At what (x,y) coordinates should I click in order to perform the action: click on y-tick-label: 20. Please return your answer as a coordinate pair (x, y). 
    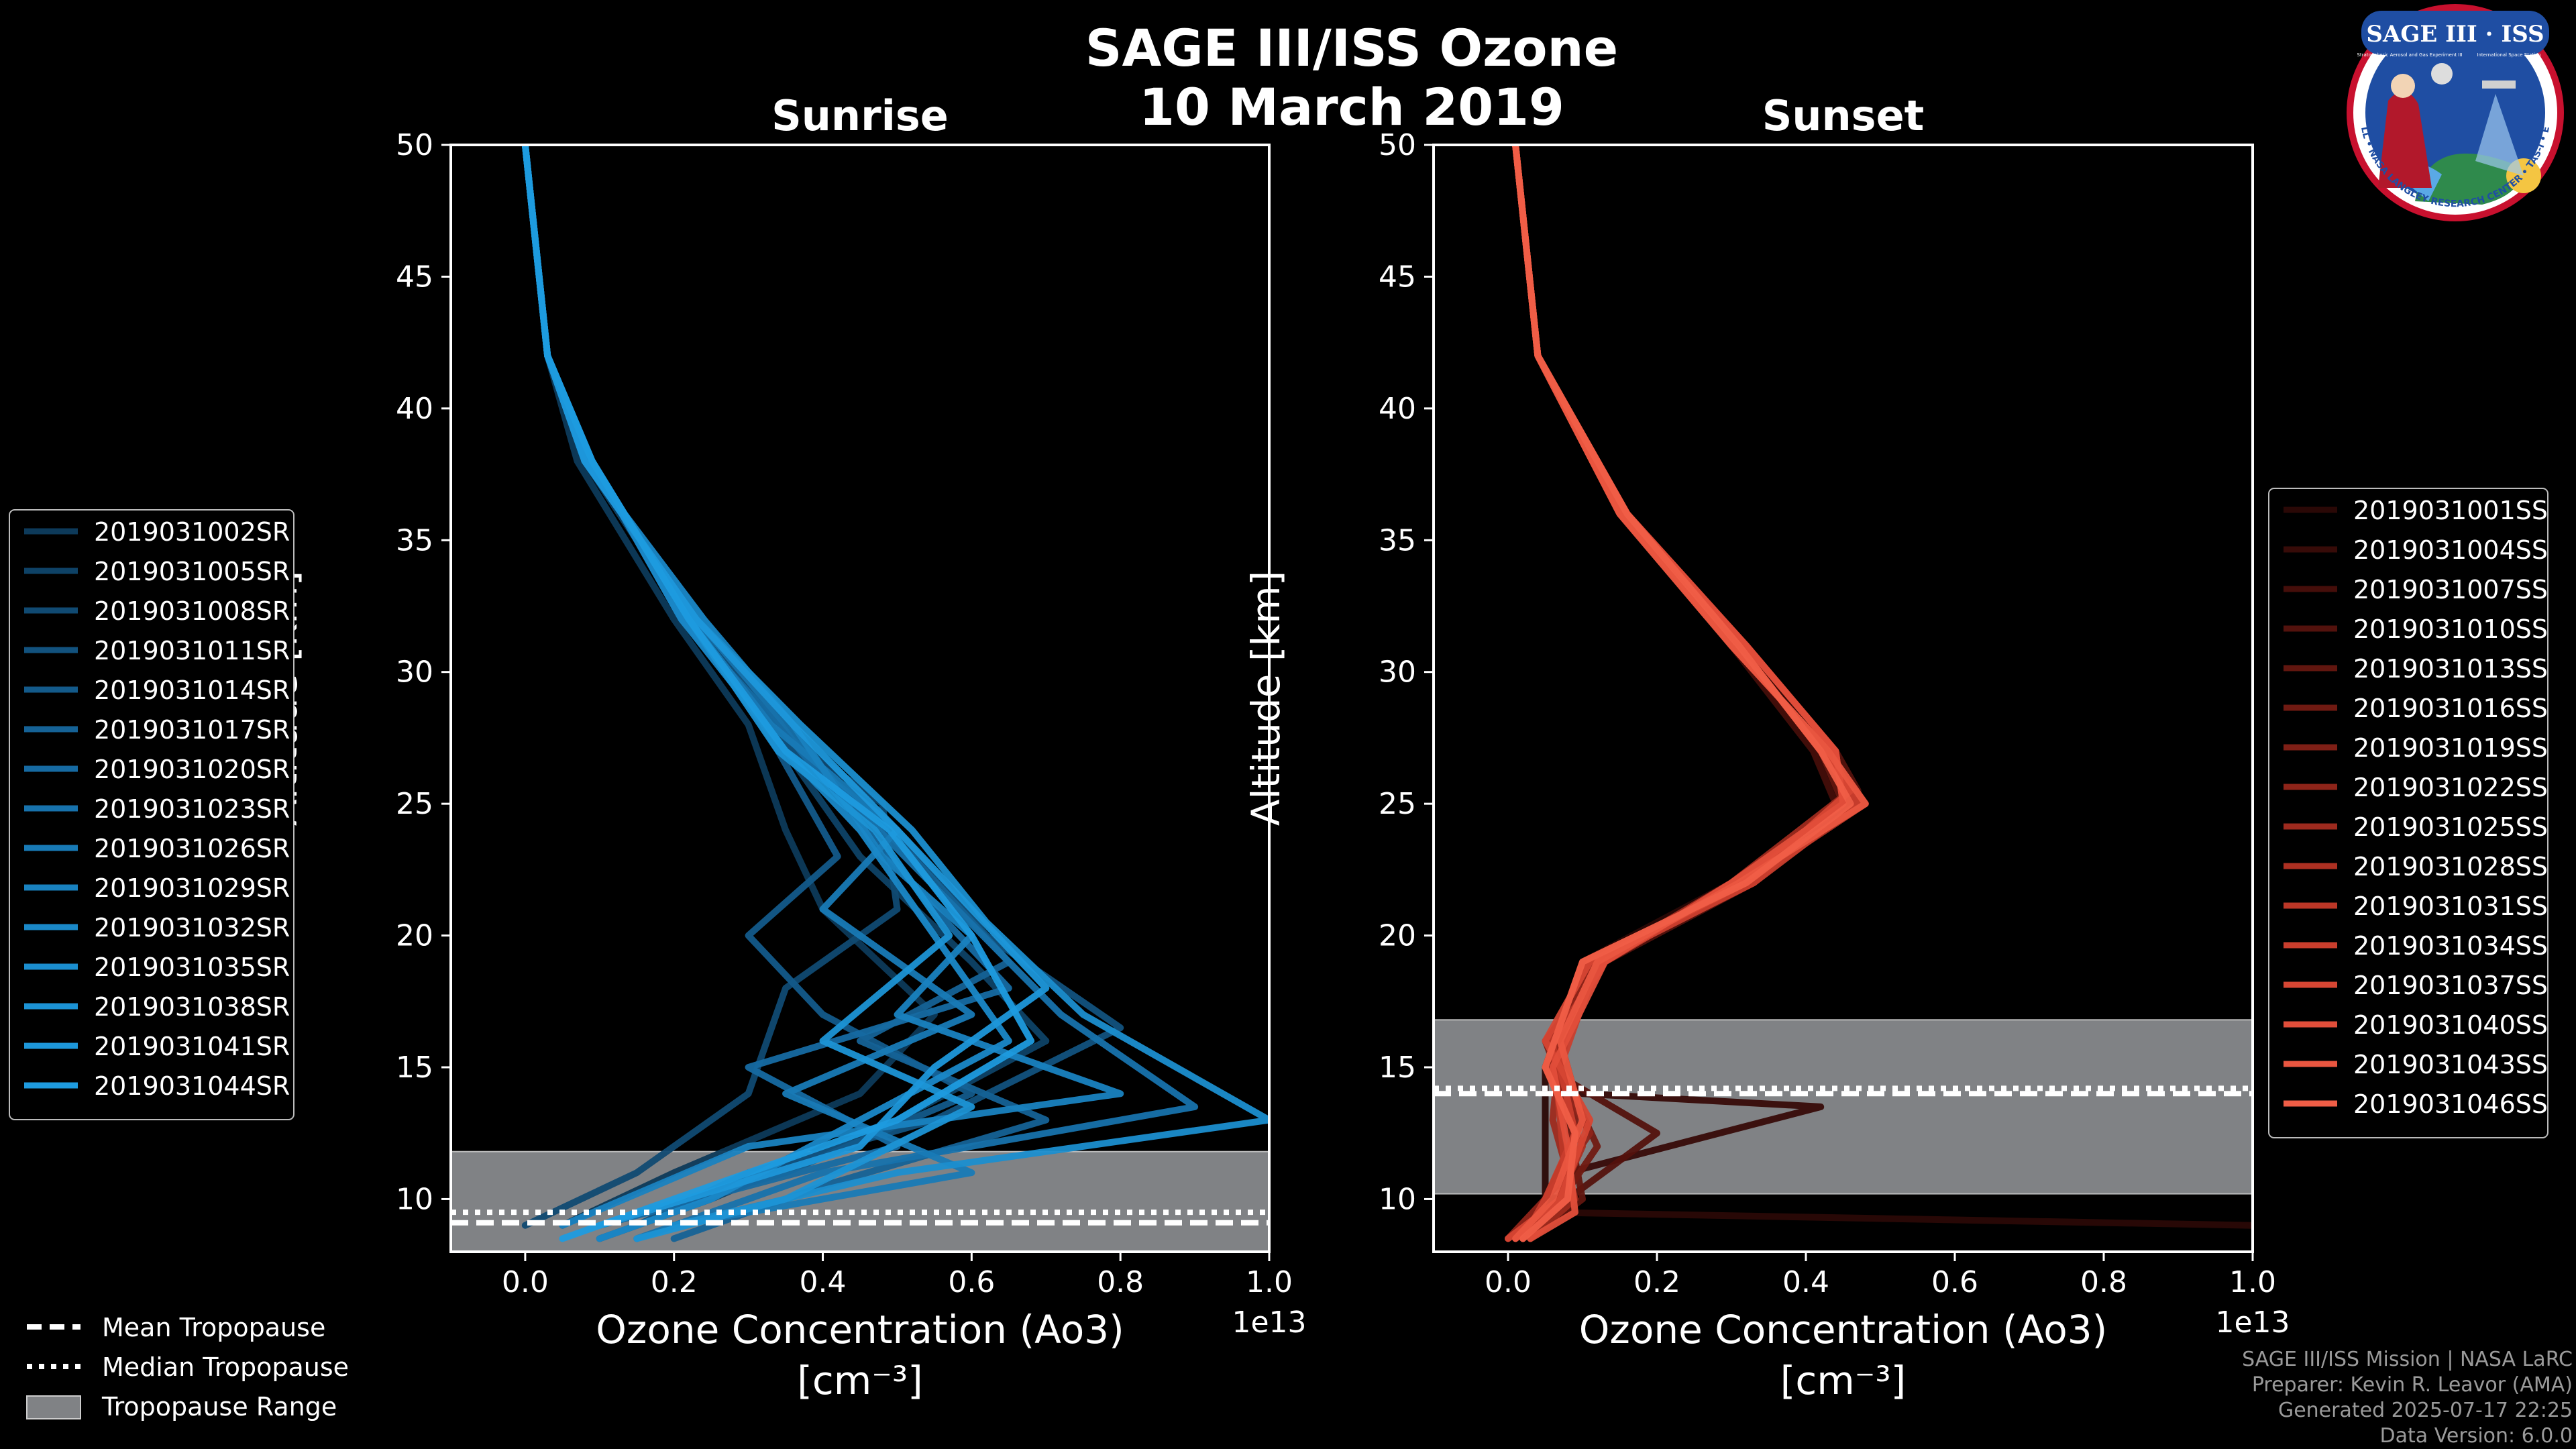
    Looking at the image, I should click on (1397, 936).